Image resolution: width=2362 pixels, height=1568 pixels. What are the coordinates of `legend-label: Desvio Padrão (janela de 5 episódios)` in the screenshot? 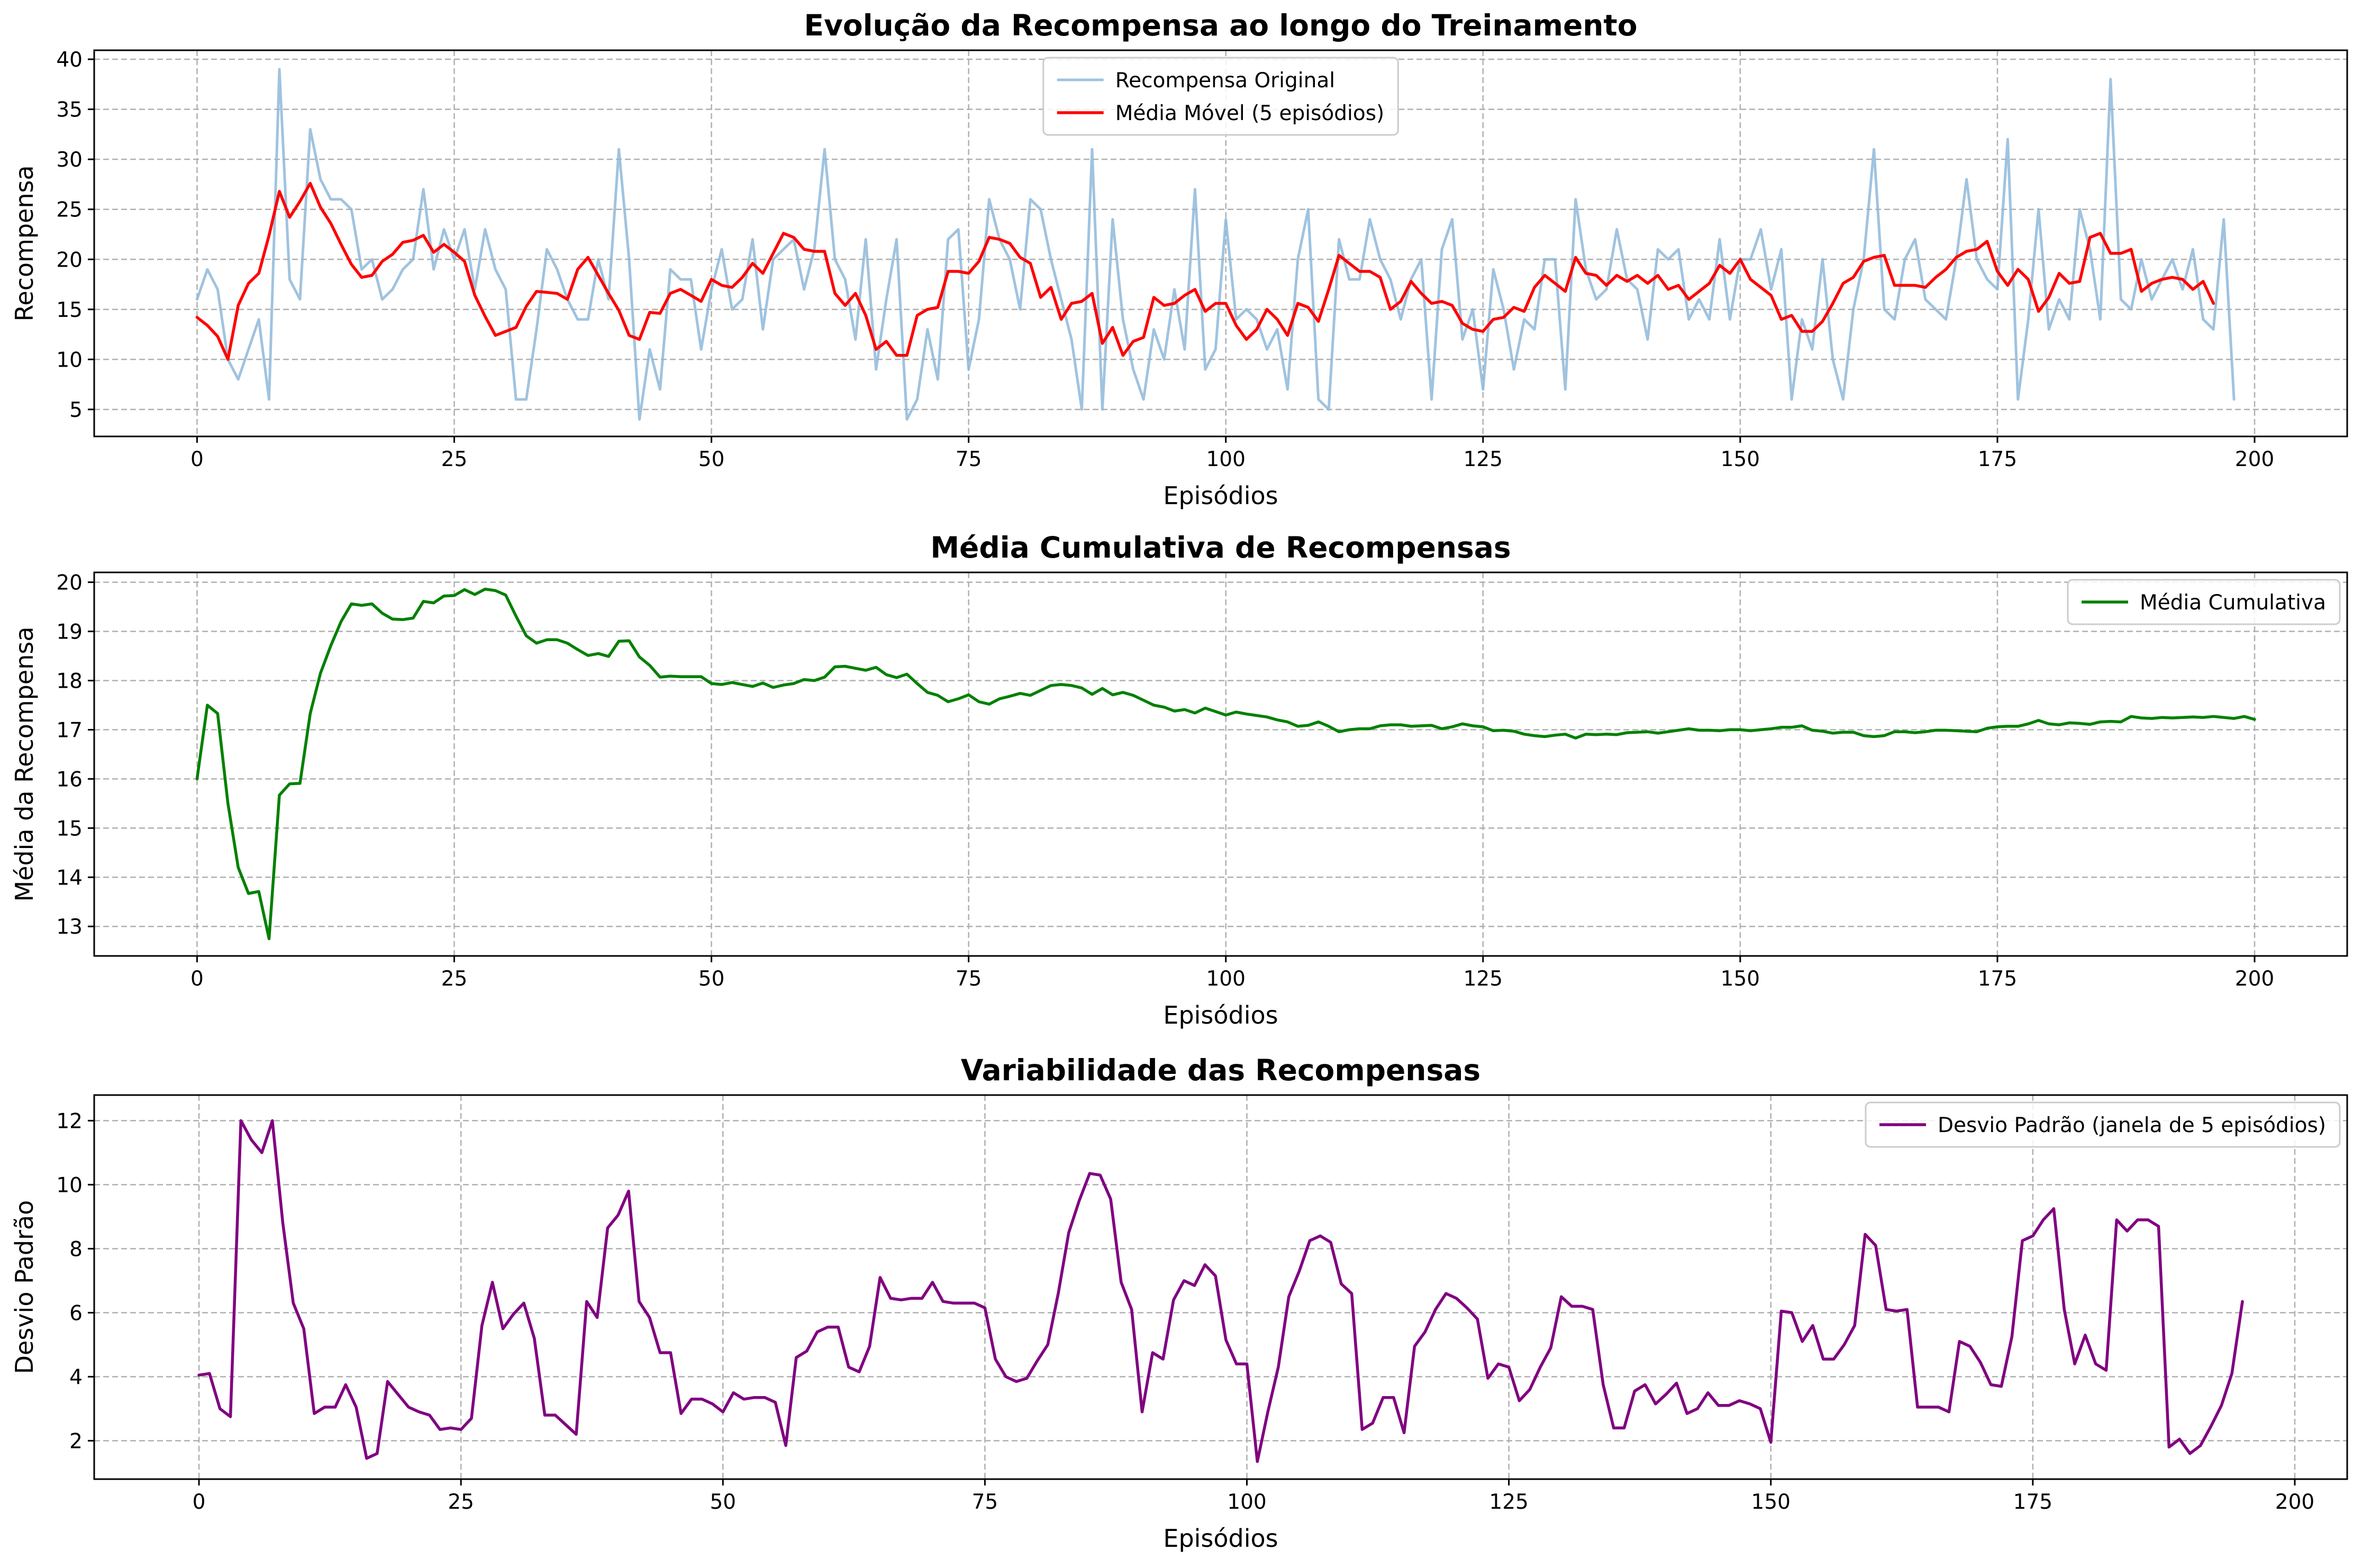 It's located at (2132, 1125).